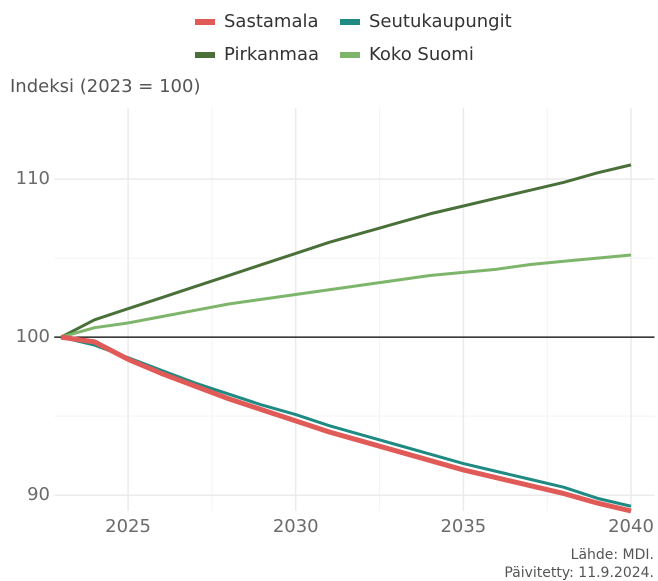  I want to click on y-tick-label: 90, so click(38, 494).